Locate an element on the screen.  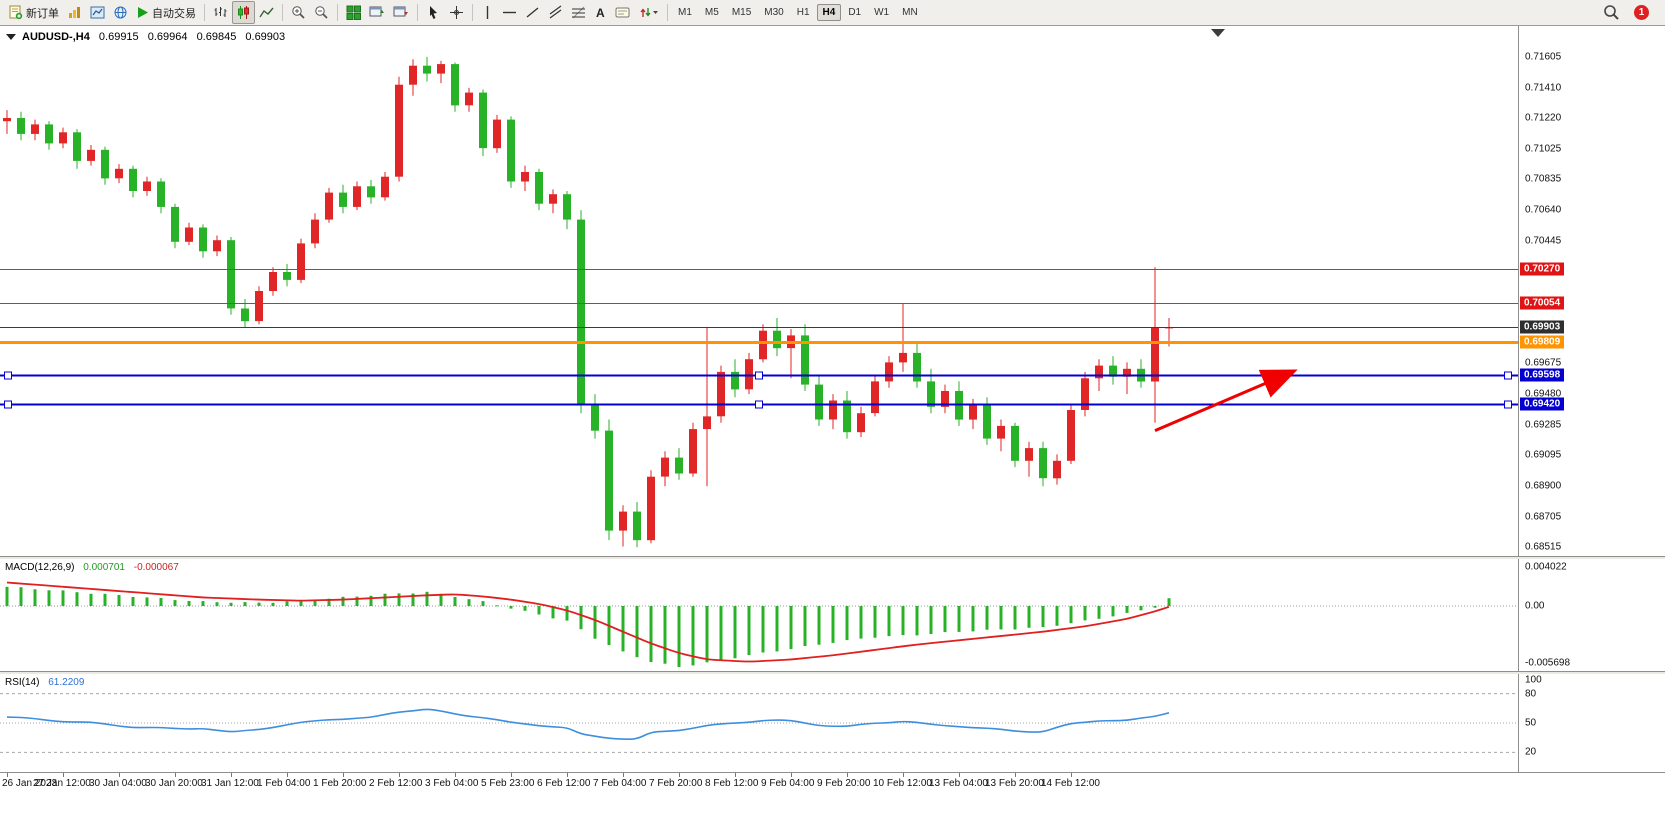
price-badge: 0.69903 is located at coordinates (1542, 327).